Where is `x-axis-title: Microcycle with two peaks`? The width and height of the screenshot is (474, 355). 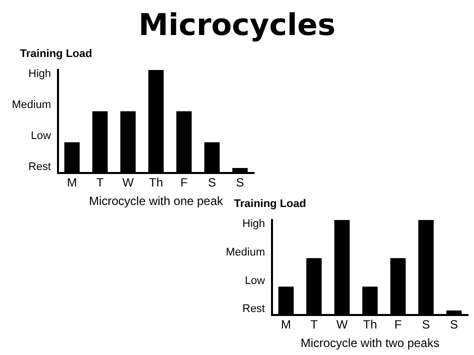
x-axis-title: Microcycle with two peaks is located at coordinates (370, 343).